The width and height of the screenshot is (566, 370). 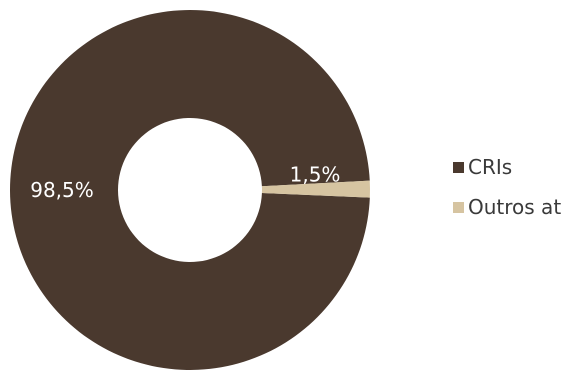 I want to click on legend-swatch-outros, so click(x=458, y=207).